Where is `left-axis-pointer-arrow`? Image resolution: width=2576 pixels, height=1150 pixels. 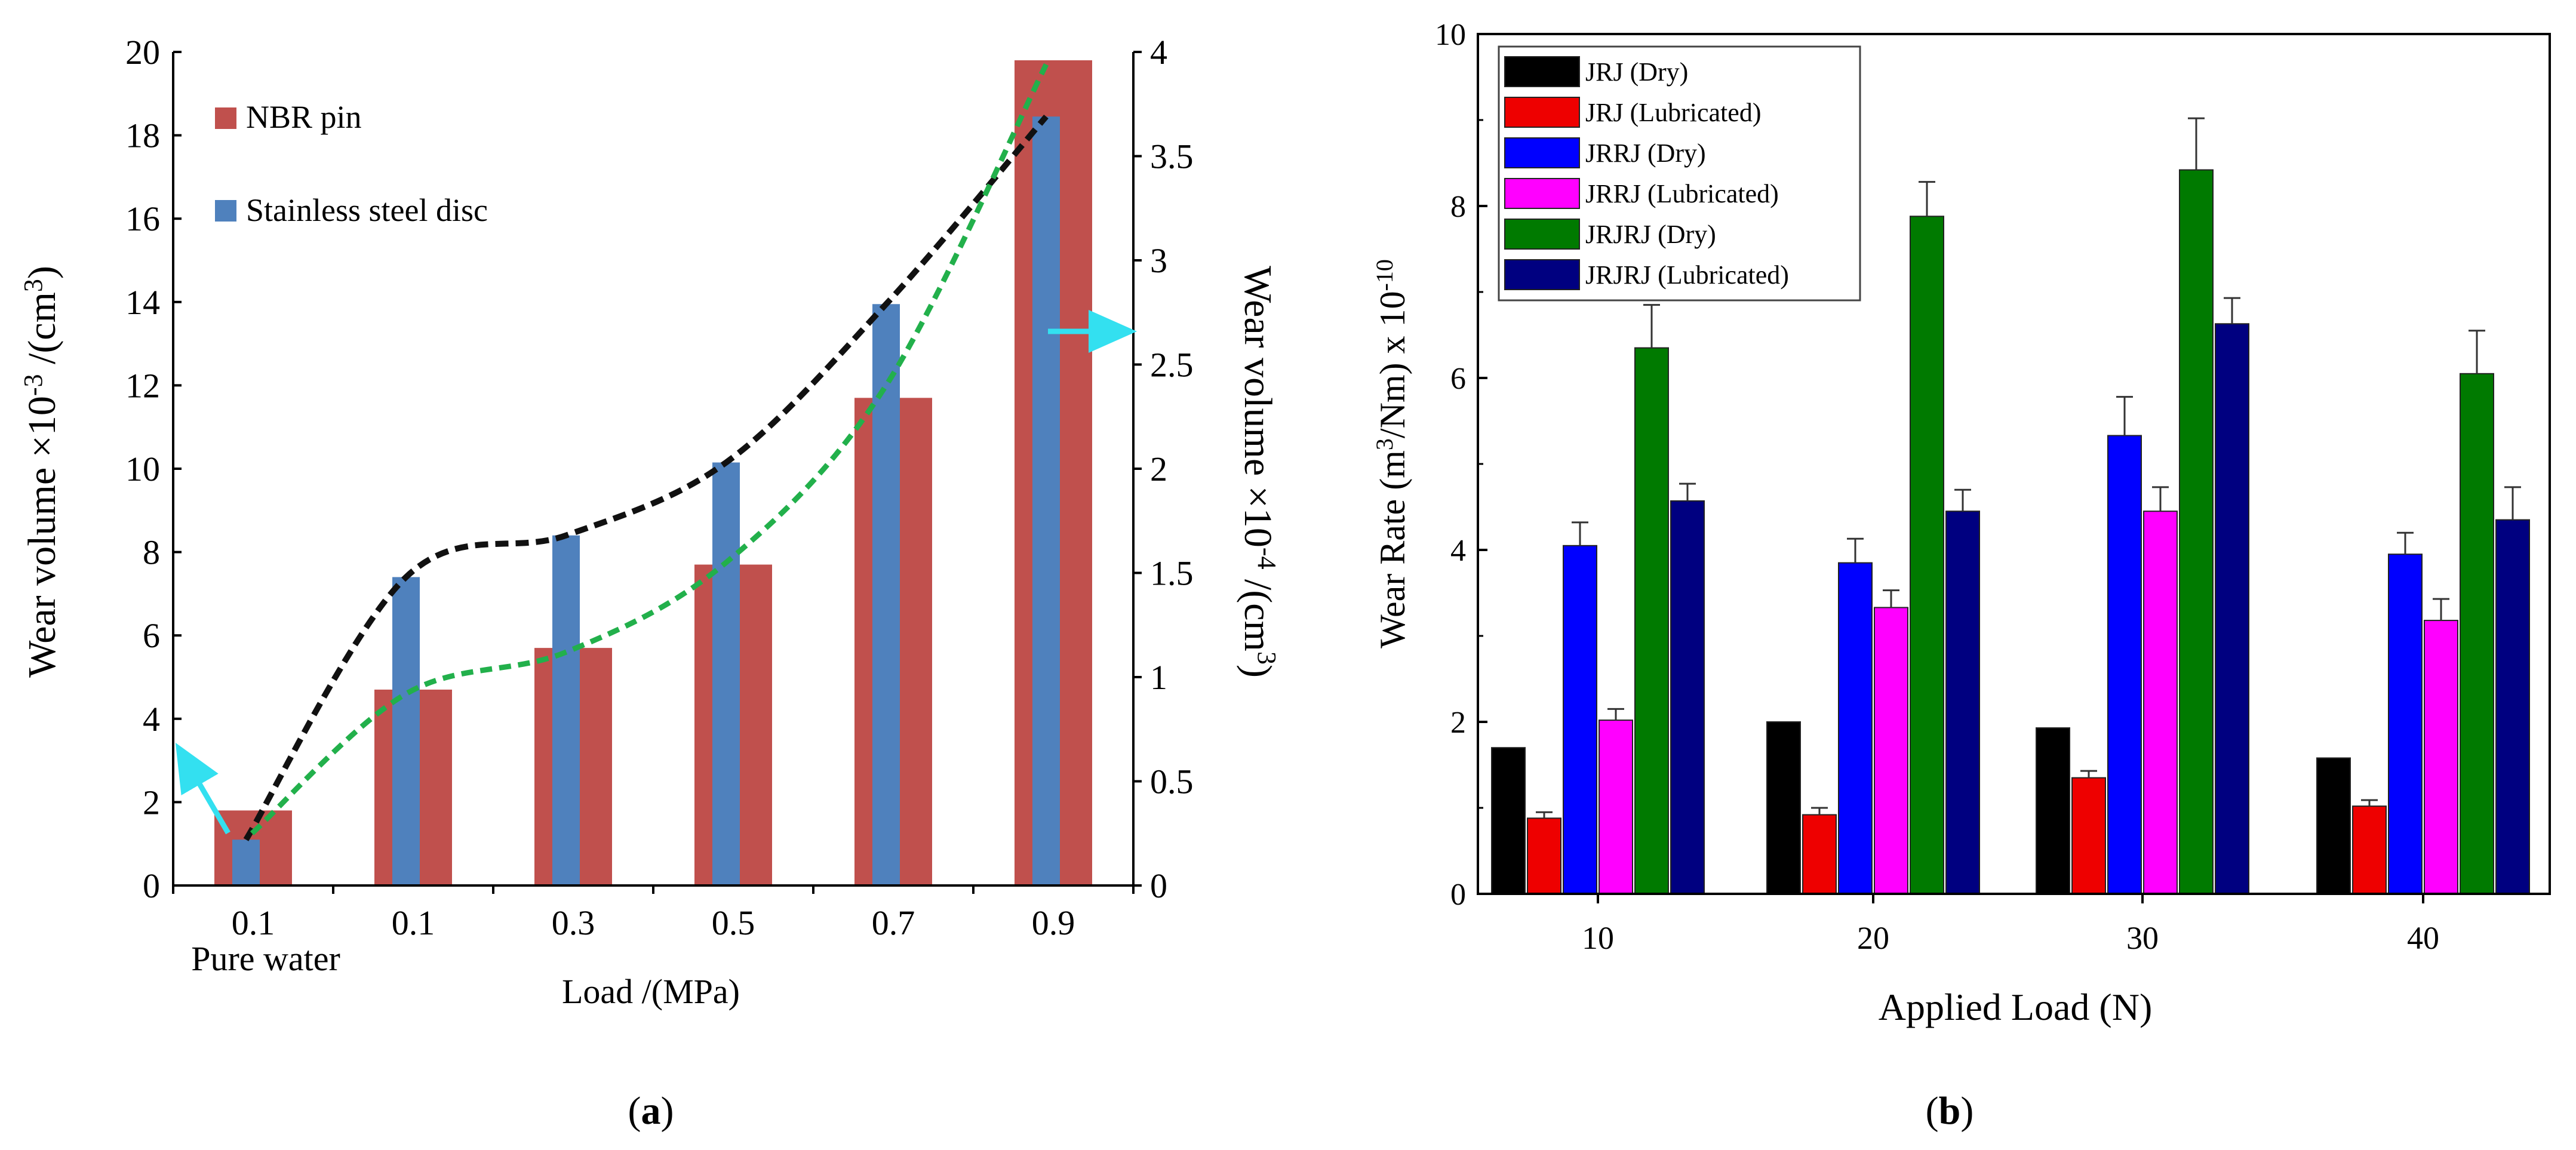
left-axis-pointer-arrow is located at coordinates (203, 788).